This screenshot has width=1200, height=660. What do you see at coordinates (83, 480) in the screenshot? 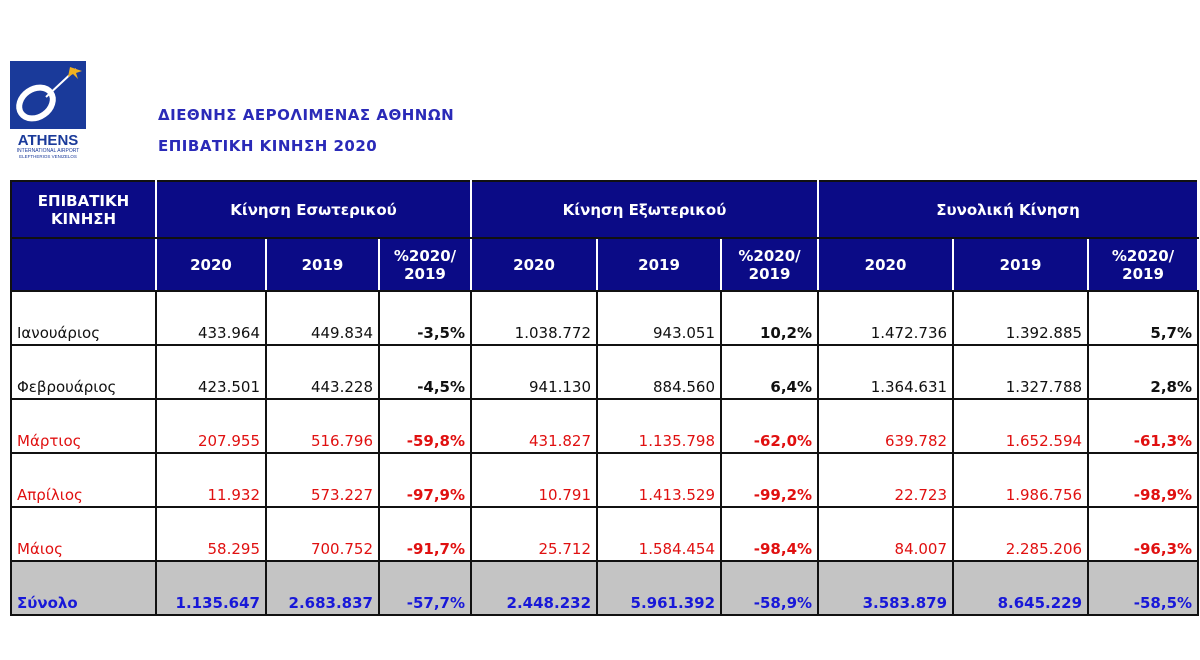
I see `month-cell: Απρίλιος` at bounding box center [83, 480].